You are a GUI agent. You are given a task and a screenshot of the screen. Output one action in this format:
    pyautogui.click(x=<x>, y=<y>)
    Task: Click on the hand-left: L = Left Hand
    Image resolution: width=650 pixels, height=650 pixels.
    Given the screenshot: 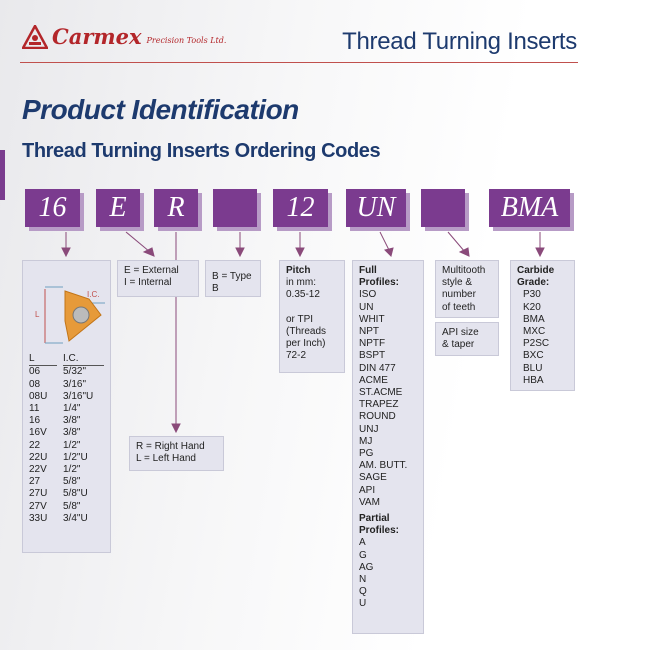 What is the action you would take?
    pyautogui.click(x=166, y=459)
    